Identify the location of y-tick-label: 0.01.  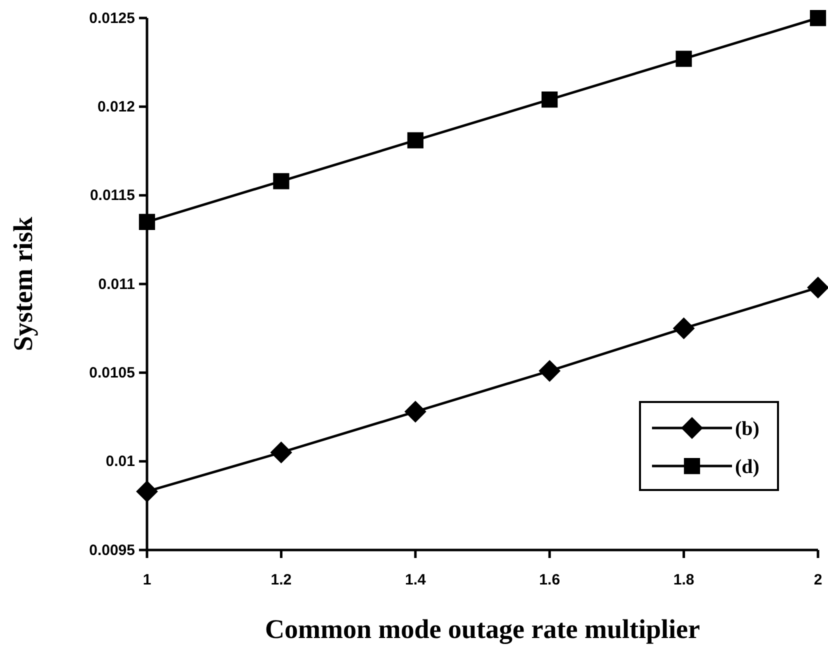
(120, 461).